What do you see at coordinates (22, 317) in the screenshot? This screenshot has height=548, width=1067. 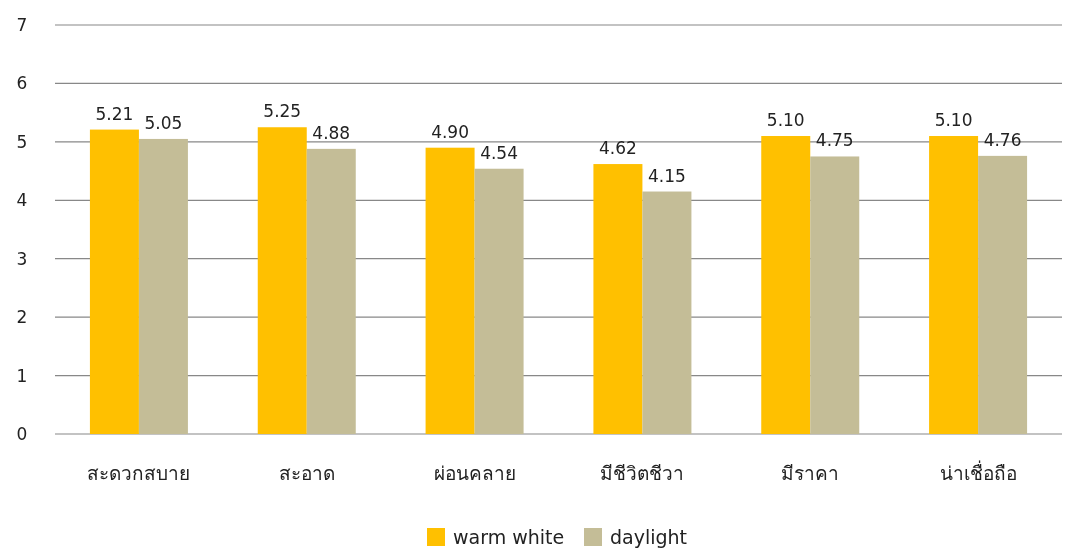 I see `y-tick-label: 2` at bounding box center [22, 317].